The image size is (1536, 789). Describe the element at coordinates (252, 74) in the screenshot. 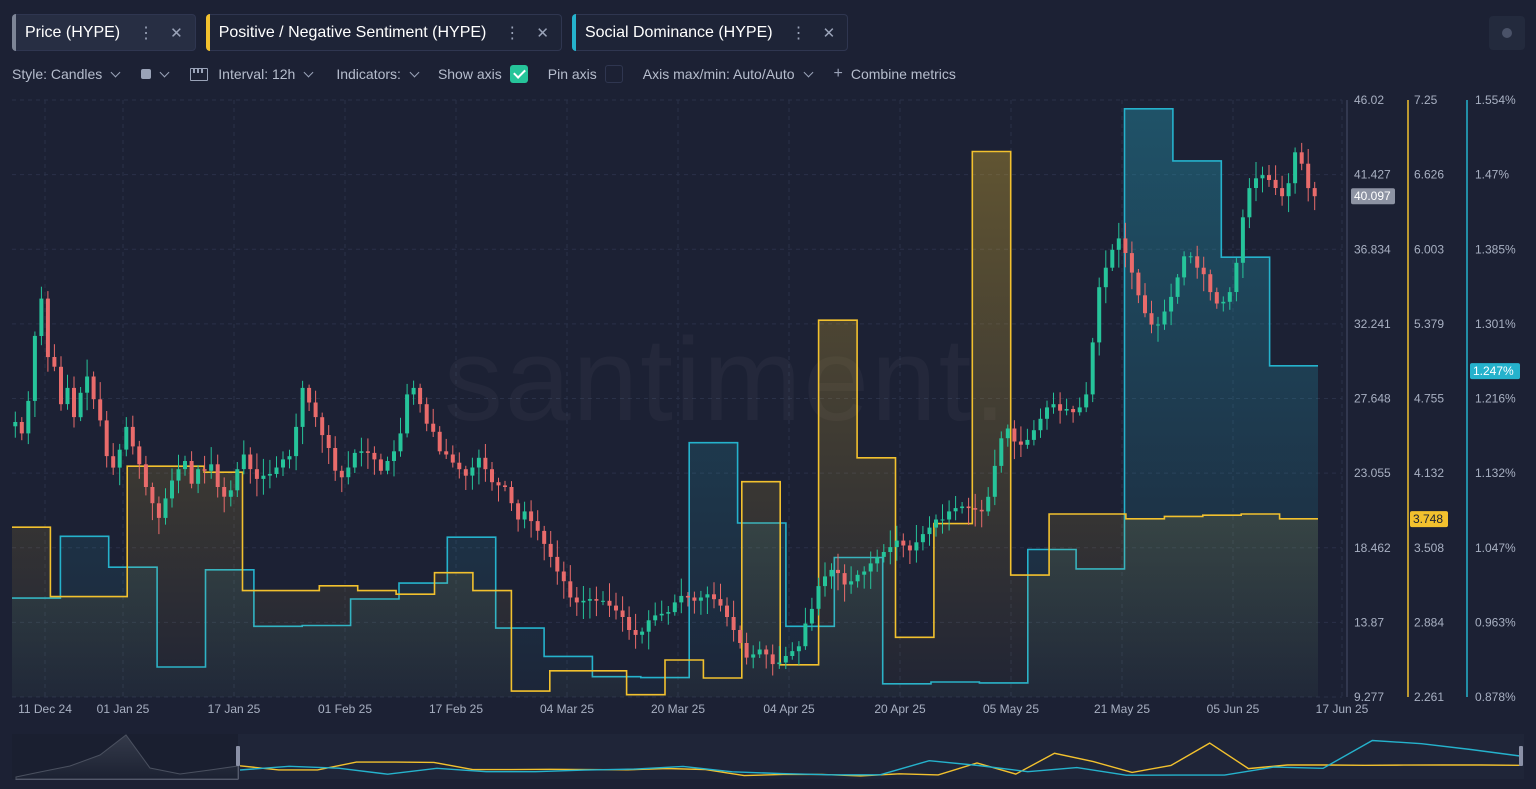

I see `interval-dropdown: Interval: 12h` at that location.